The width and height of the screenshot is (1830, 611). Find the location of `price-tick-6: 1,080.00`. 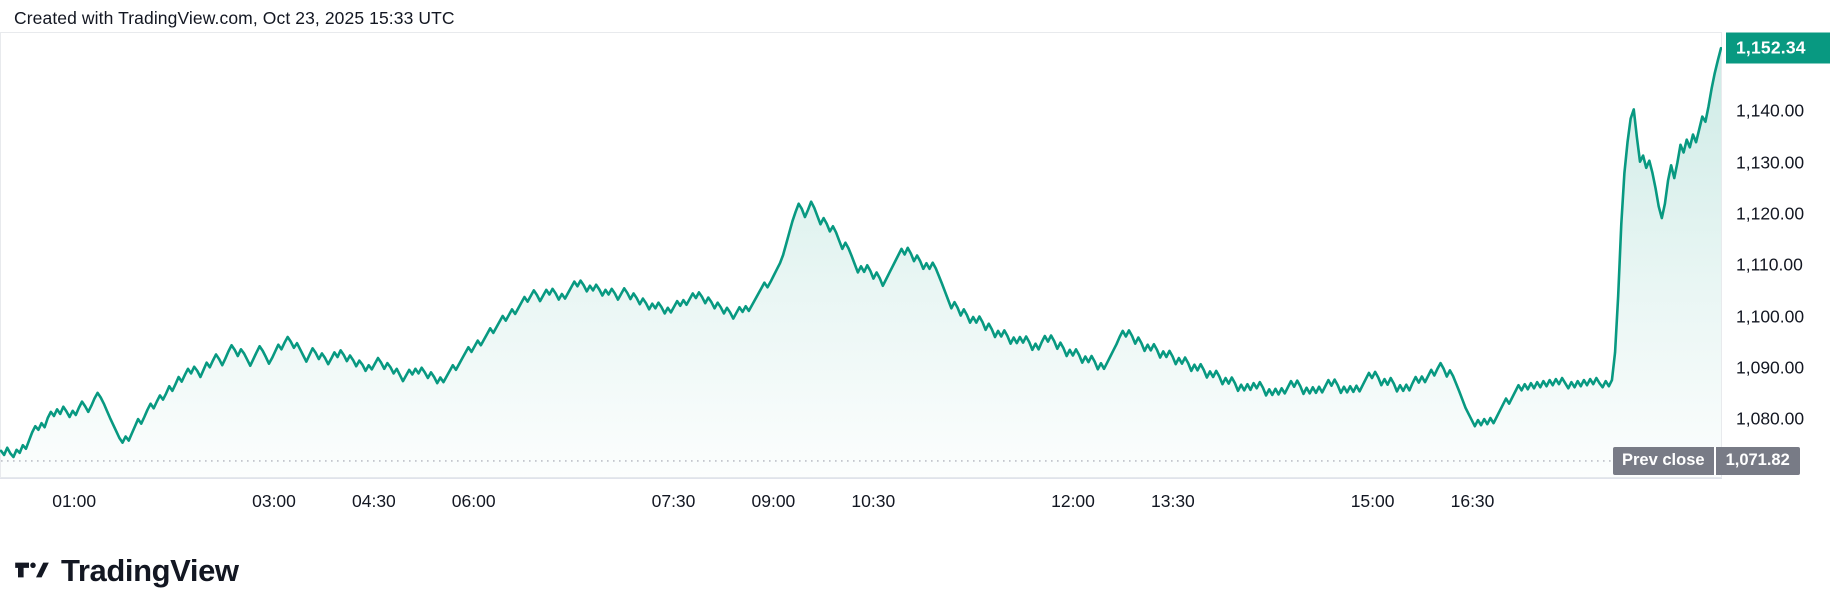

price-tick-6: 1,080.00 is located at coordinates (1770, 418).